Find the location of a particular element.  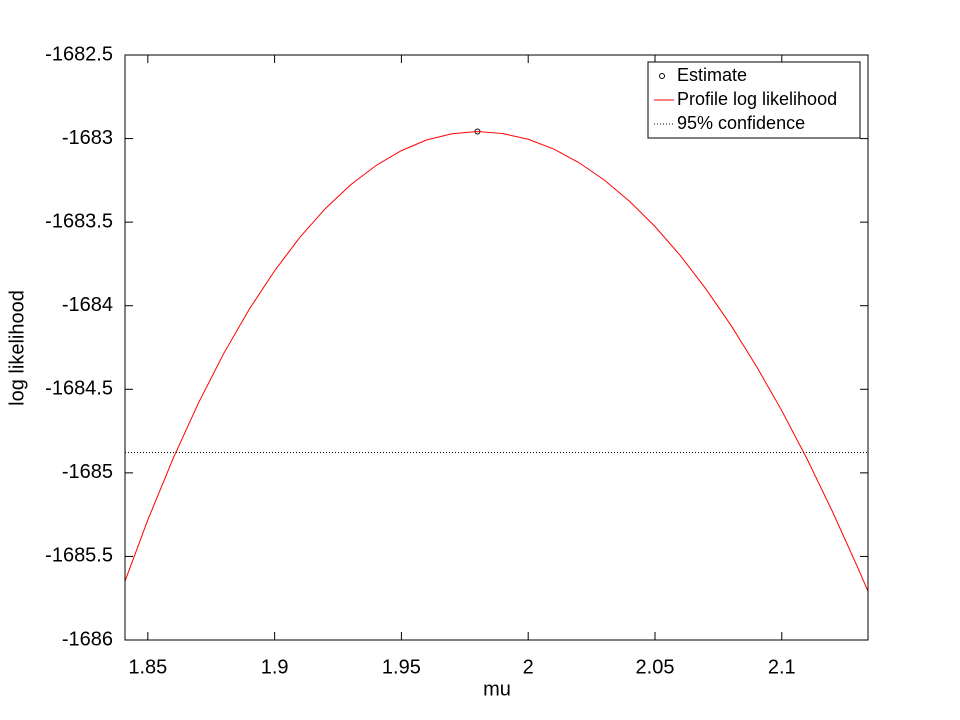

legend-label: Estimate is located at coordinates (712, 75).